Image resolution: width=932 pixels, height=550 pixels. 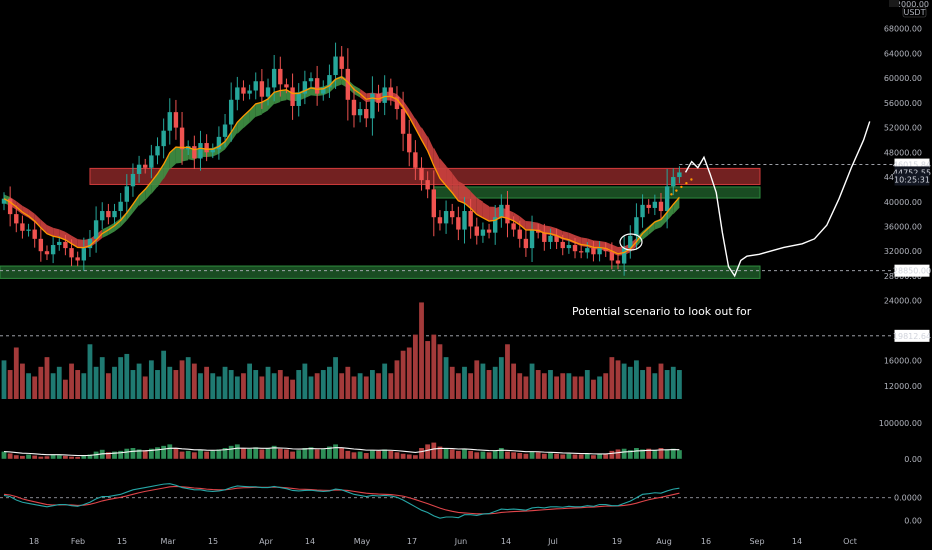 What do you see at coordinates (894, 3) in the screenshot?
I see `chart-settings-icon` at bounding box center [894, 3].